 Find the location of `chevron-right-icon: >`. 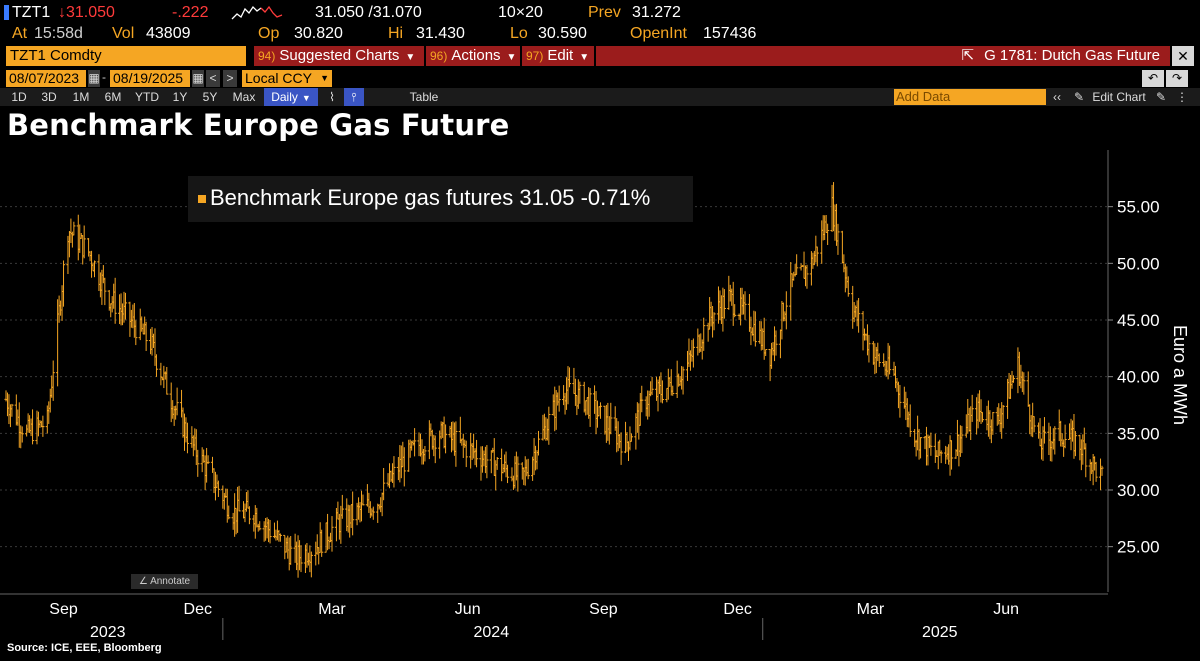

chevron-right-icon: > is located at coordinates (230, 78).